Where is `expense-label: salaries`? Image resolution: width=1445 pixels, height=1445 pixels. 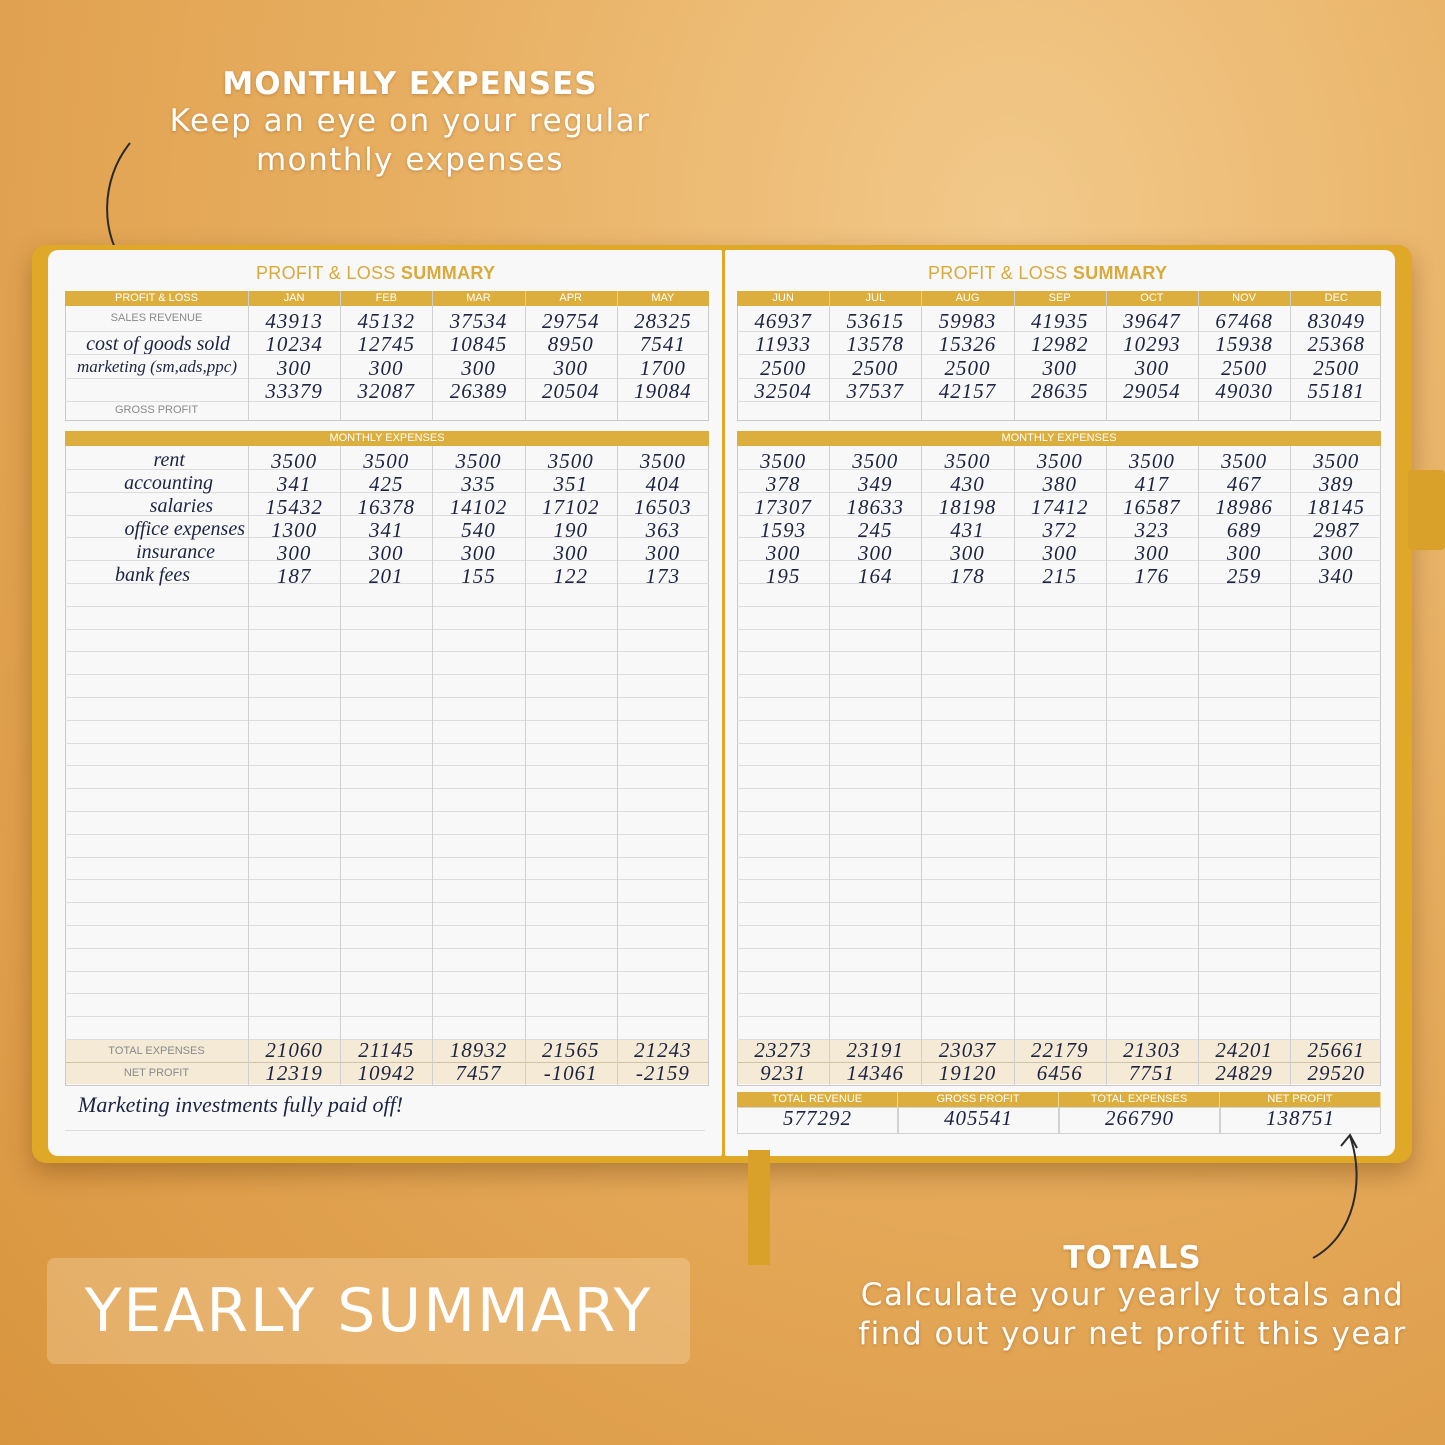 expense-label: salaries is located at coordinates (181, 506).